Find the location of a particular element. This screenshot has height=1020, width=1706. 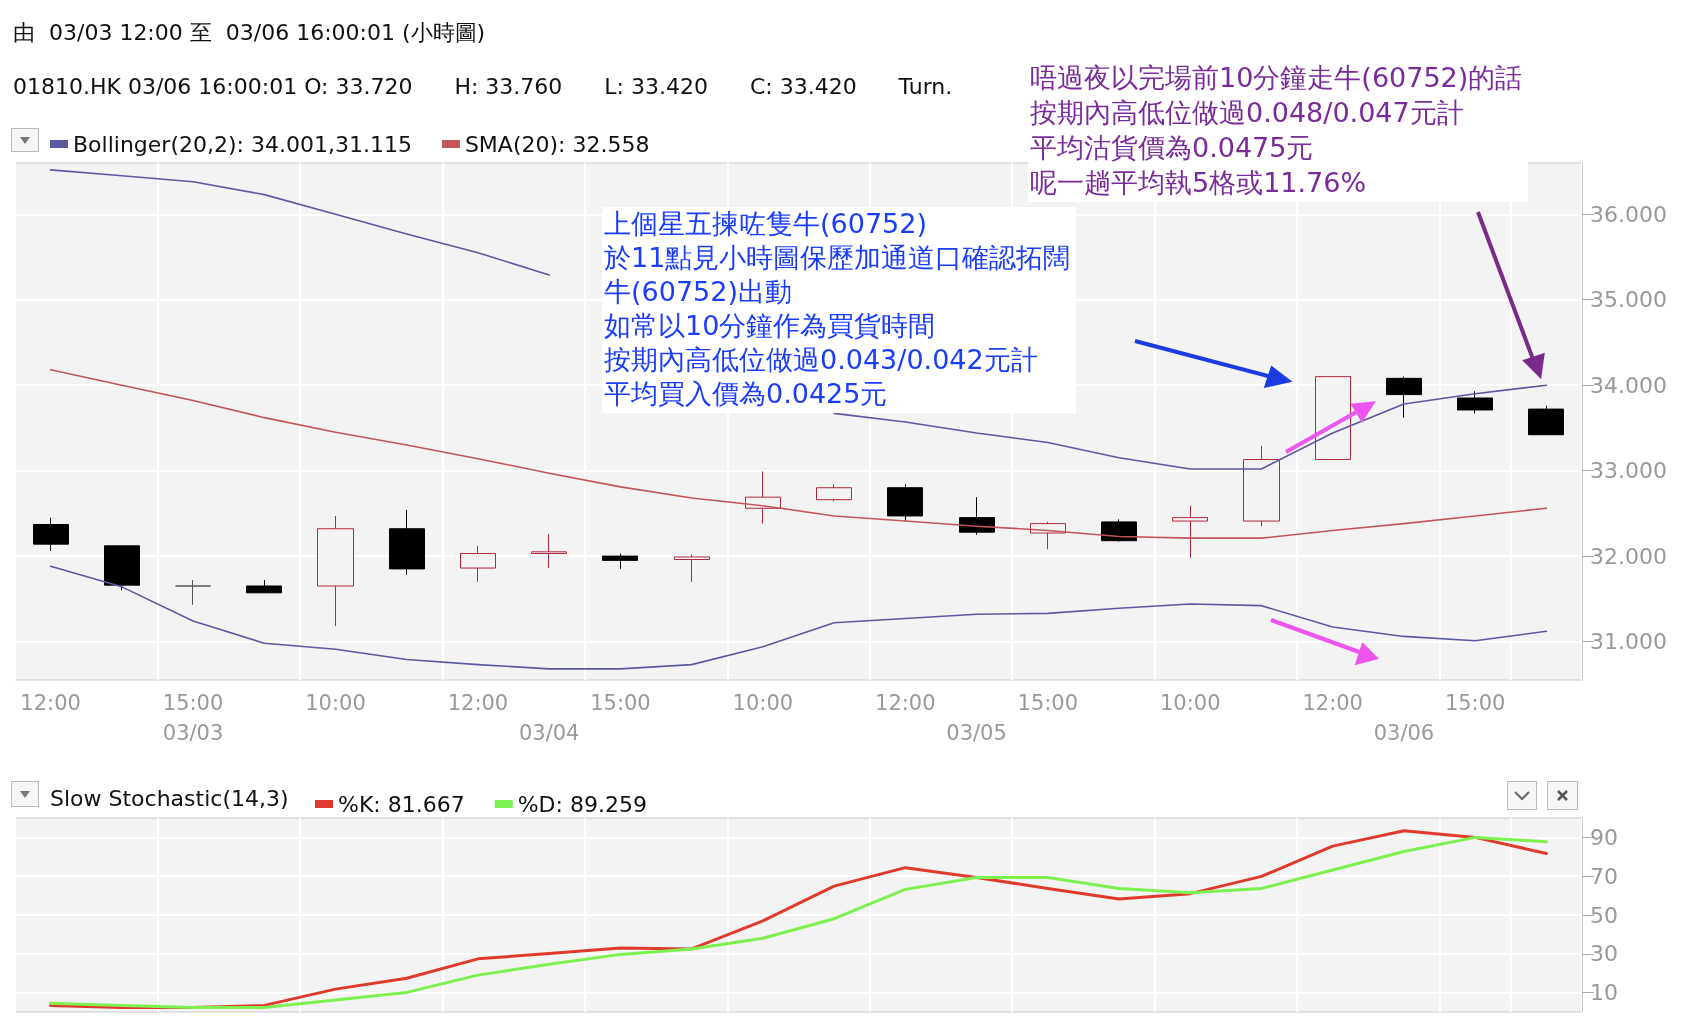

y-tick-label: 36.000 is located at coordinates (1628, 214).